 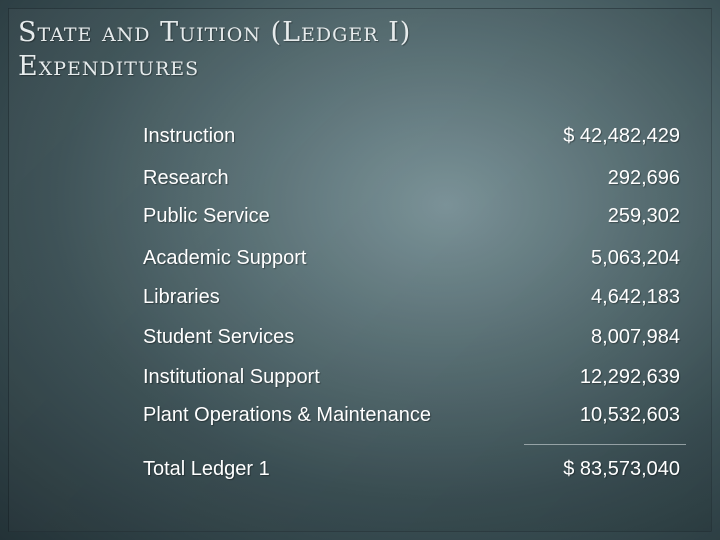 What do you see at coordinates (219, 337) in the screenshot?
I see `ledger-row-label: Student Services` at bounding box center [219, 337].